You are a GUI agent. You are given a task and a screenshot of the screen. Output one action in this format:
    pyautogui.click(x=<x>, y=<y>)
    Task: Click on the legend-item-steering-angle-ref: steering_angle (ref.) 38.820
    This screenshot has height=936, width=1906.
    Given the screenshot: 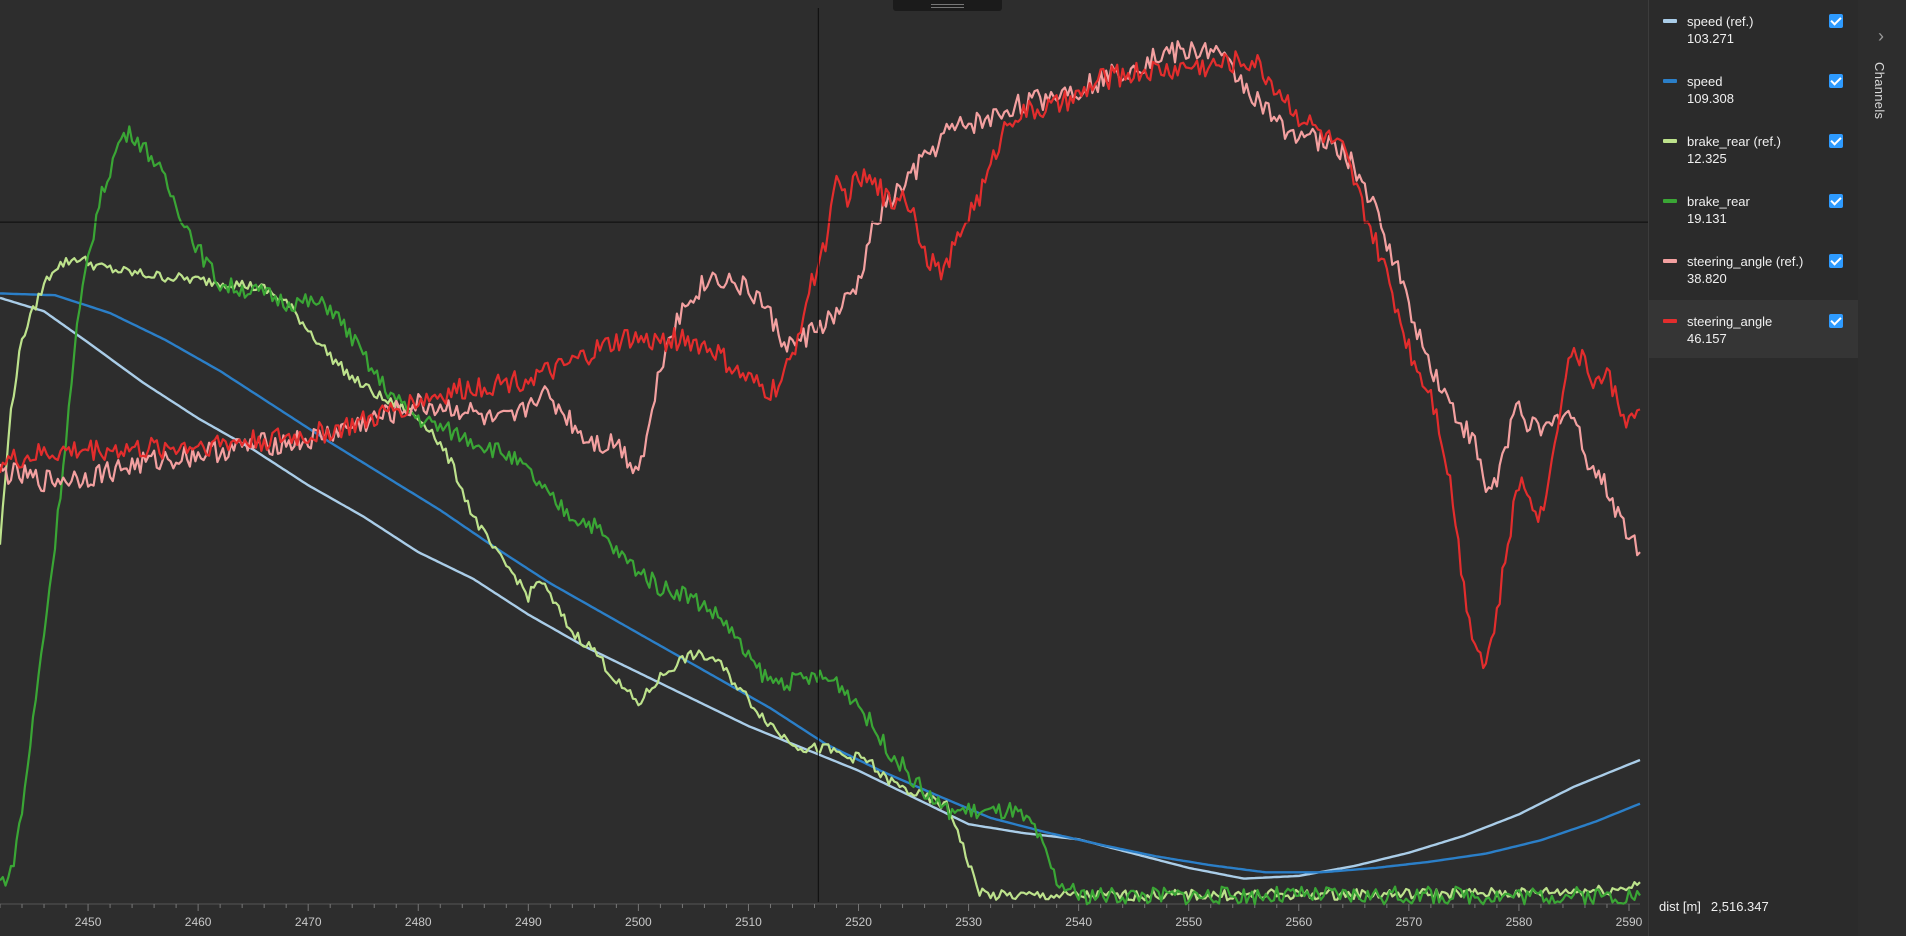 What is the action you would take?
    pyautogui.click(x=1753, y=269)
    